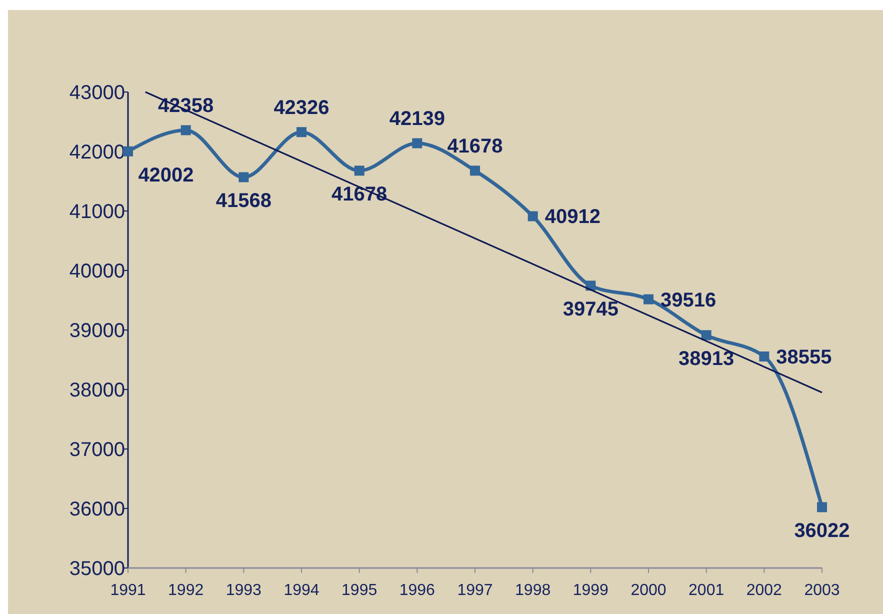  I want to click on y-tick-label: 36000, so click(97, 509).